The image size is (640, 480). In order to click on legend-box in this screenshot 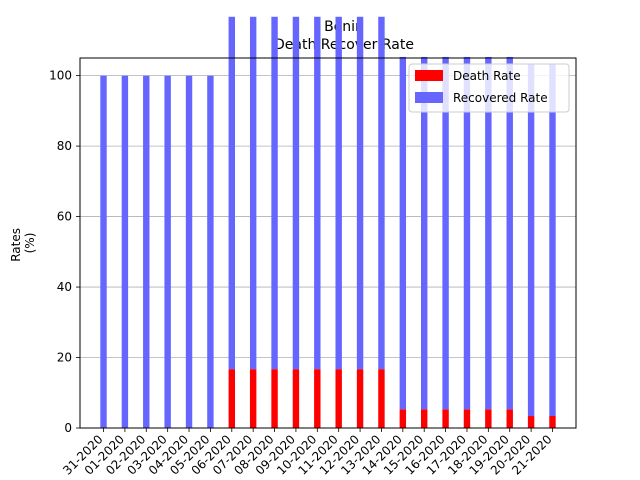, I will do `click(489, 88)`.